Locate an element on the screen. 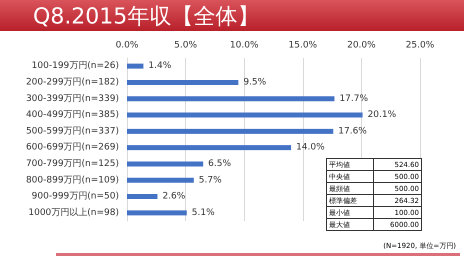 The height and width of the screenshot is (261, 464). data-label: 17.7% is located at coordinates (353, 99).